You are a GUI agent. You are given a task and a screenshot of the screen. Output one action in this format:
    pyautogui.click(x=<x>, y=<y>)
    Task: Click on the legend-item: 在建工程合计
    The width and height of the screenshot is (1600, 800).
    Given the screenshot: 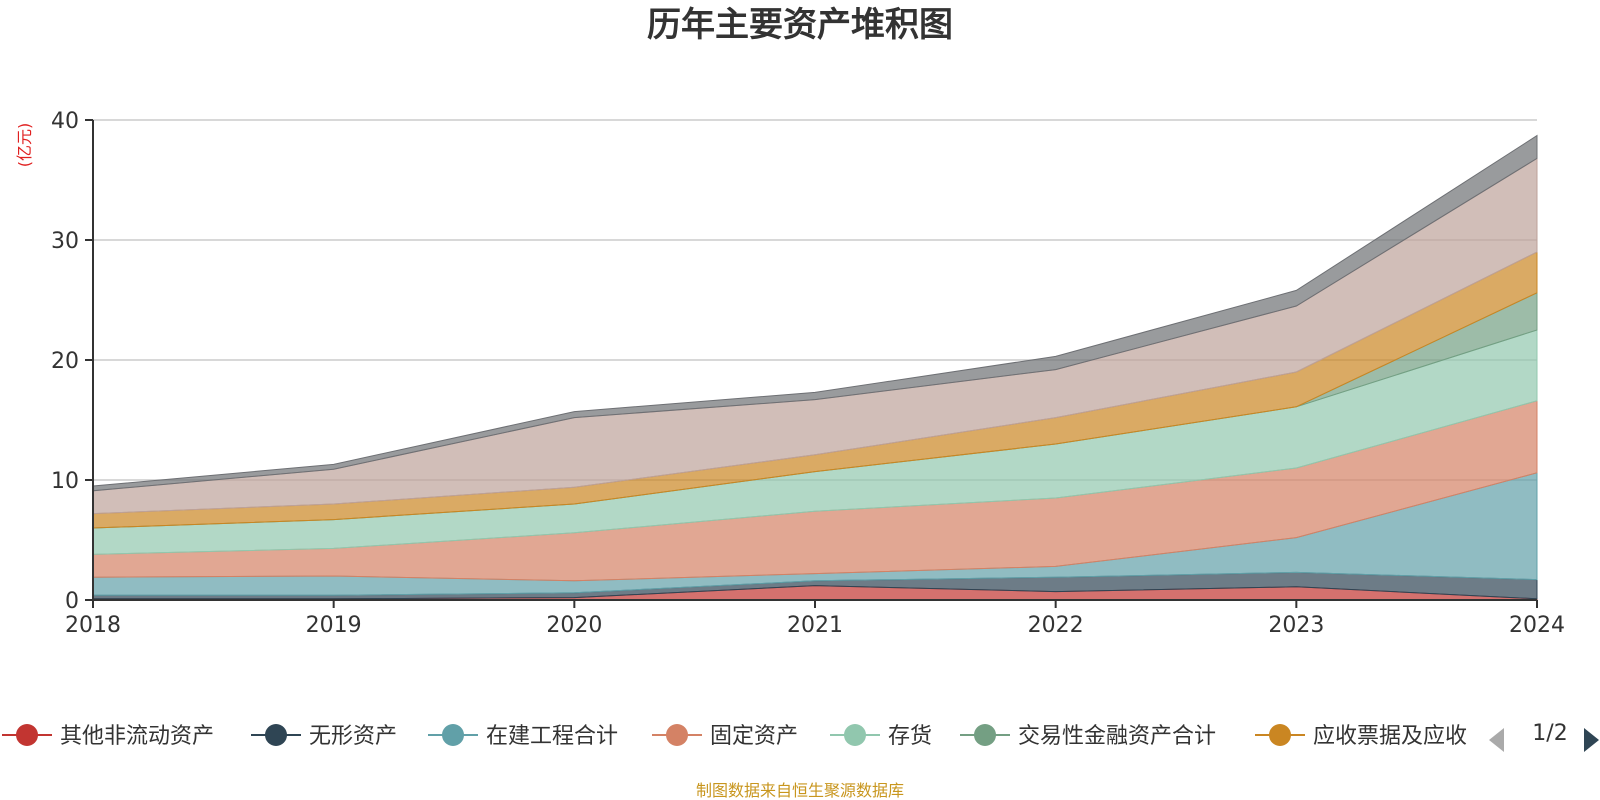 What is the action you would take?
    pyautogui.click(x=523, y=736)
    